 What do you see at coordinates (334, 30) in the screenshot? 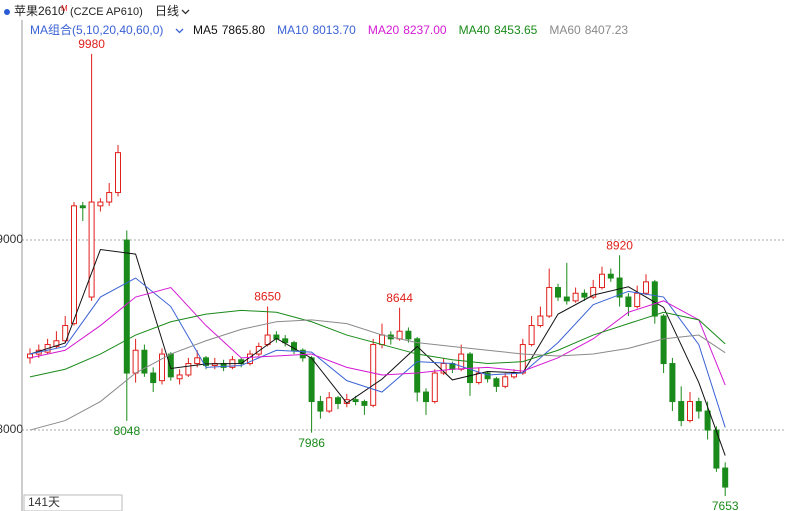
I see `legend-value: 8013.70` at bounding box center [334, 30].